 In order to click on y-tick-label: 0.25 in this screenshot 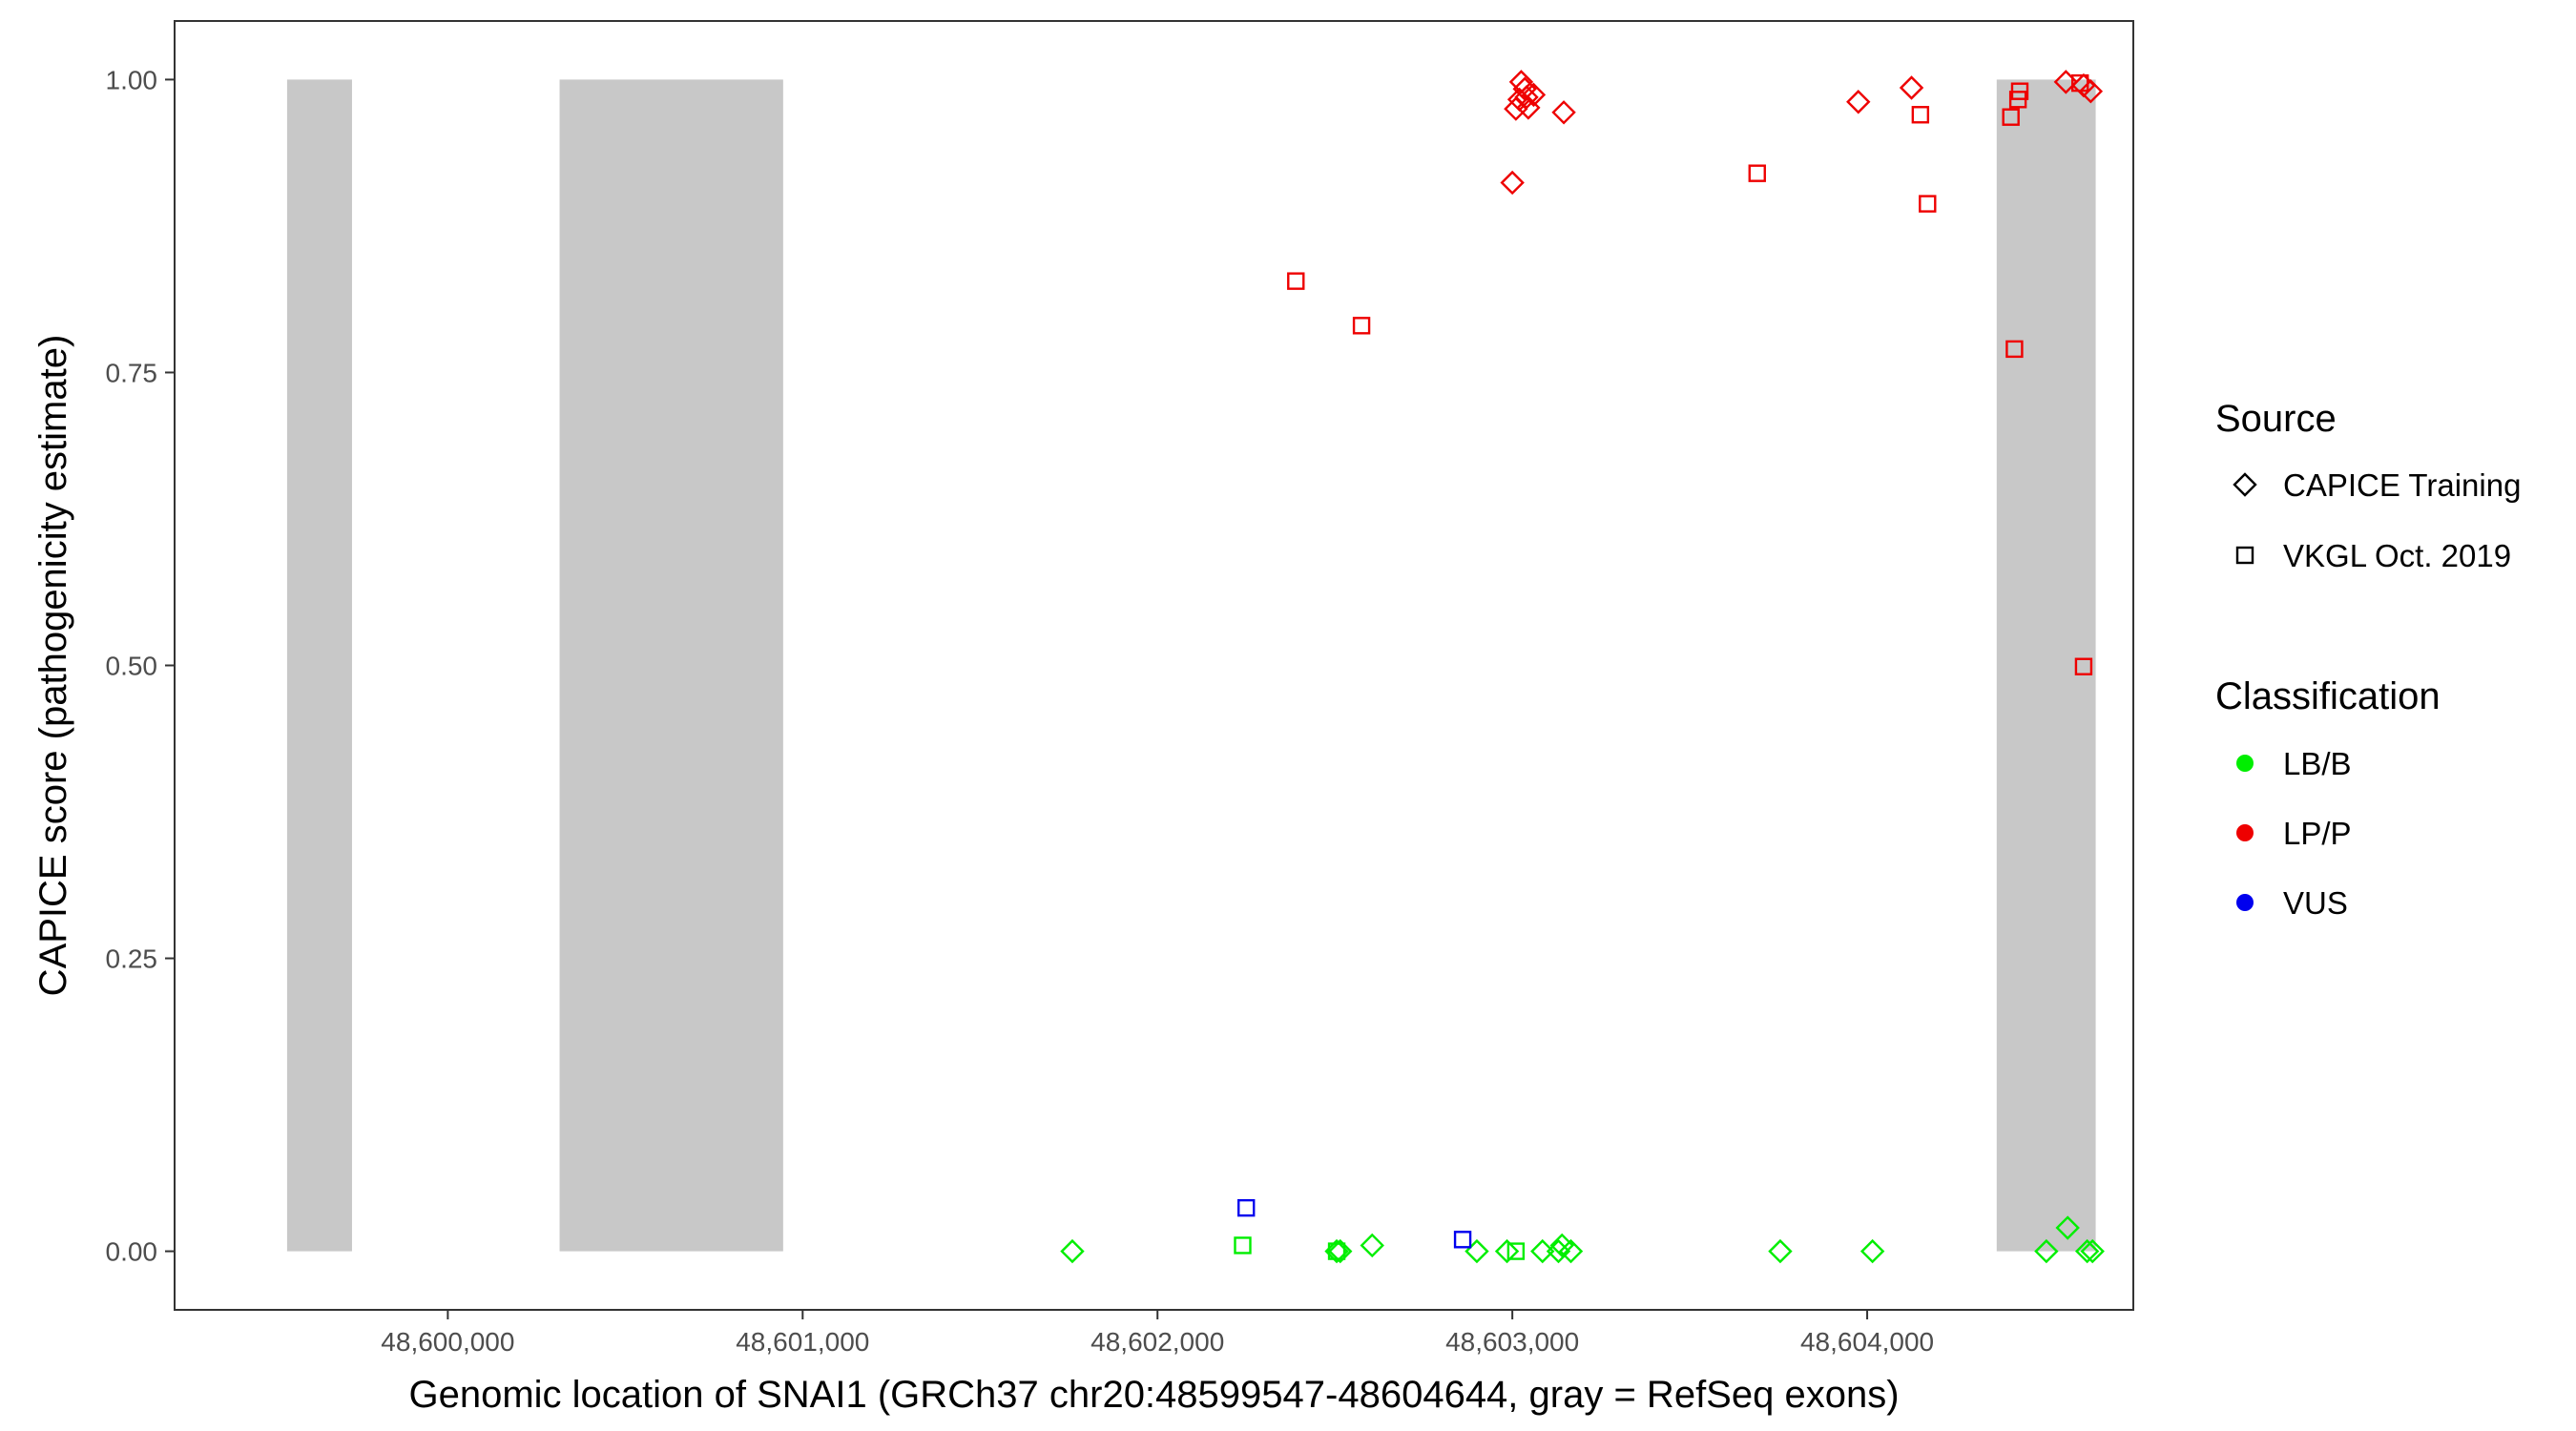, I will do `click(132, 959)`.